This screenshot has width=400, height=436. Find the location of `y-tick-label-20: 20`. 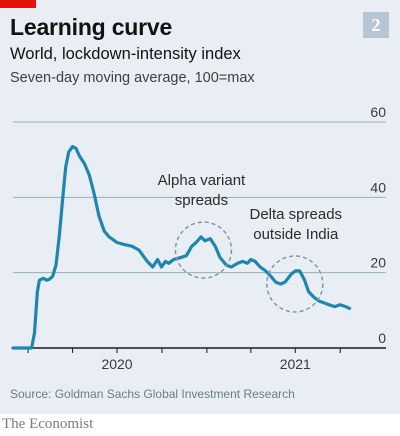

y-tick-label-20: 20 is located at coordinates (378, 263).